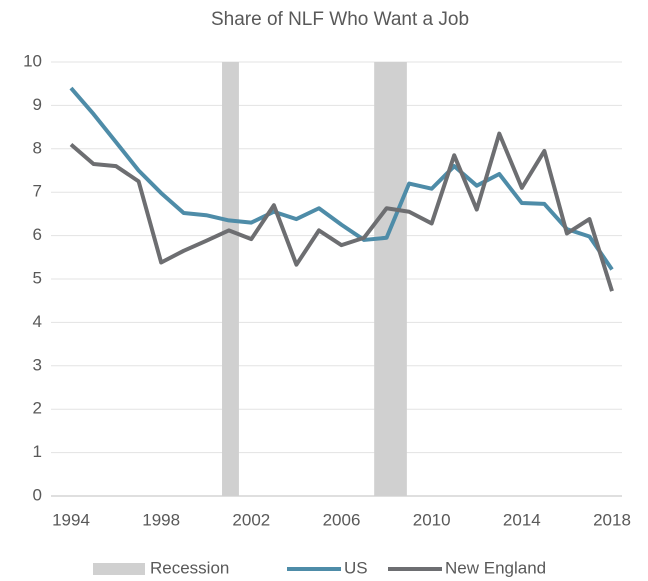 This screenshot has height=581, width=648. I want to click on y-tick-label: 8, so click(37, 147).